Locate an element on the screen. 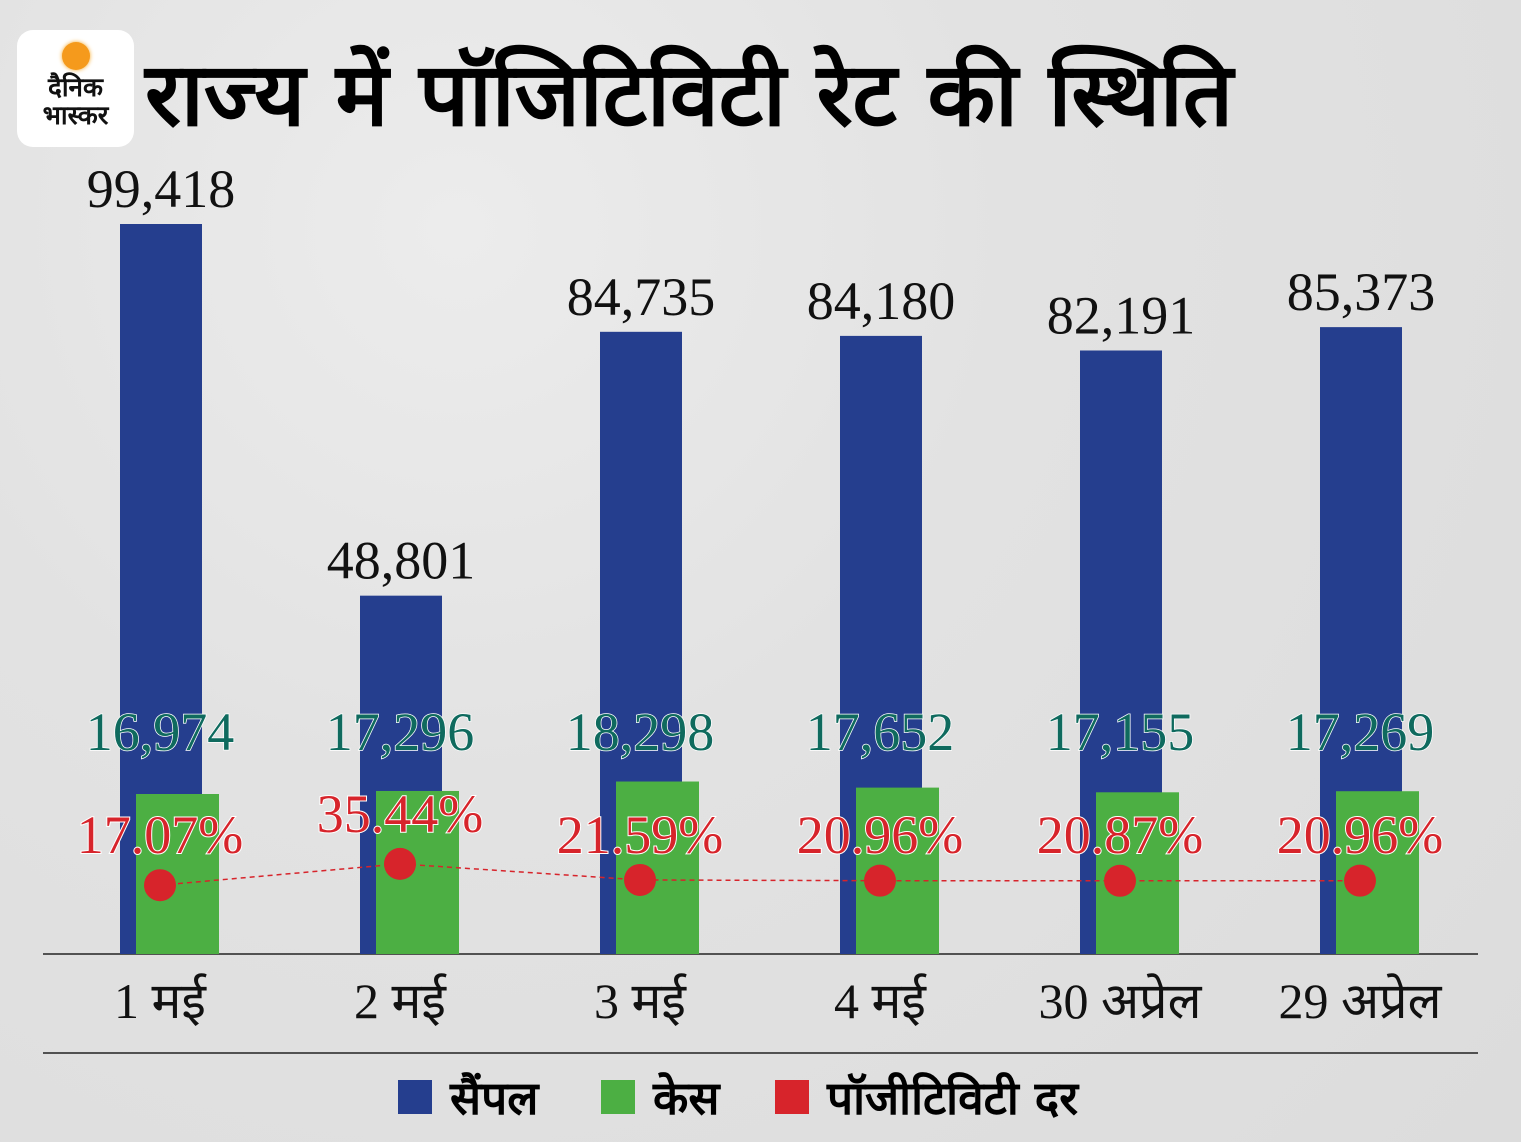 The width and height of the screenshot is (1521, 1142). samples-value-label: 85,373 is located at coordinates (1361, 292).